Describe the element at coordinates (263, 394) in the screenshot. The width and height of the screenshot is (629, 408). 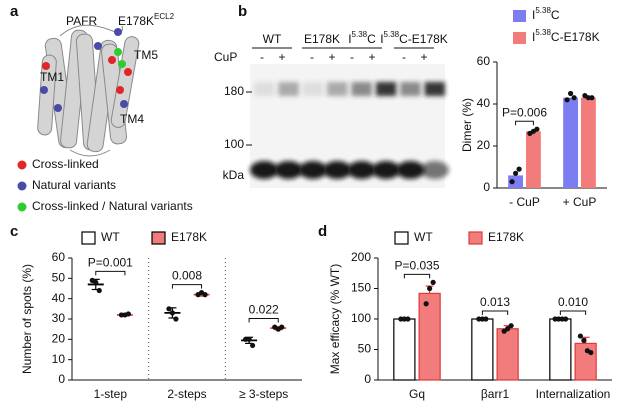
I see `x-tick-label: ≥ 3-steps` at that location.